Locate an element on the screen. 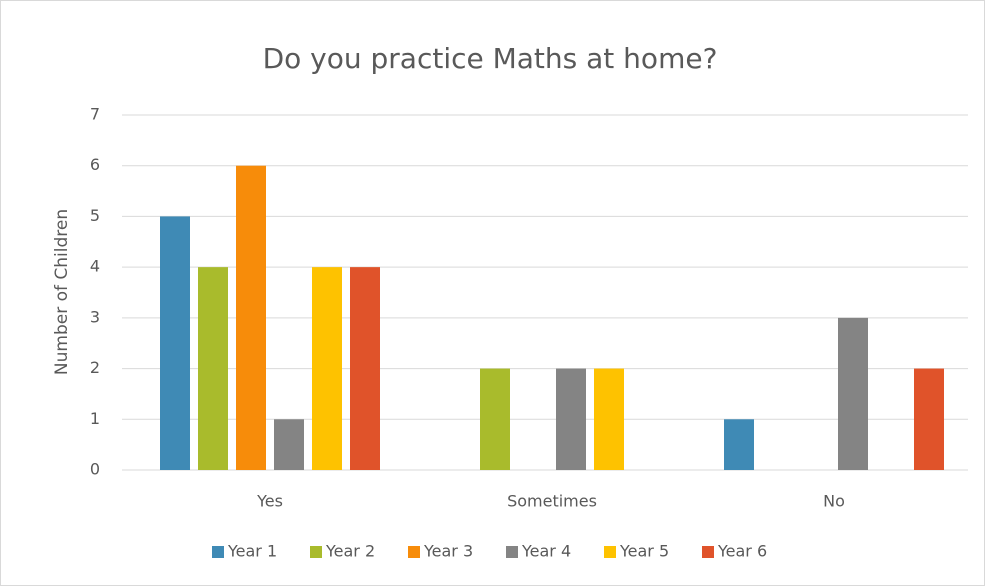  y-tick-label: 3 is located at coordinates (95, 316).